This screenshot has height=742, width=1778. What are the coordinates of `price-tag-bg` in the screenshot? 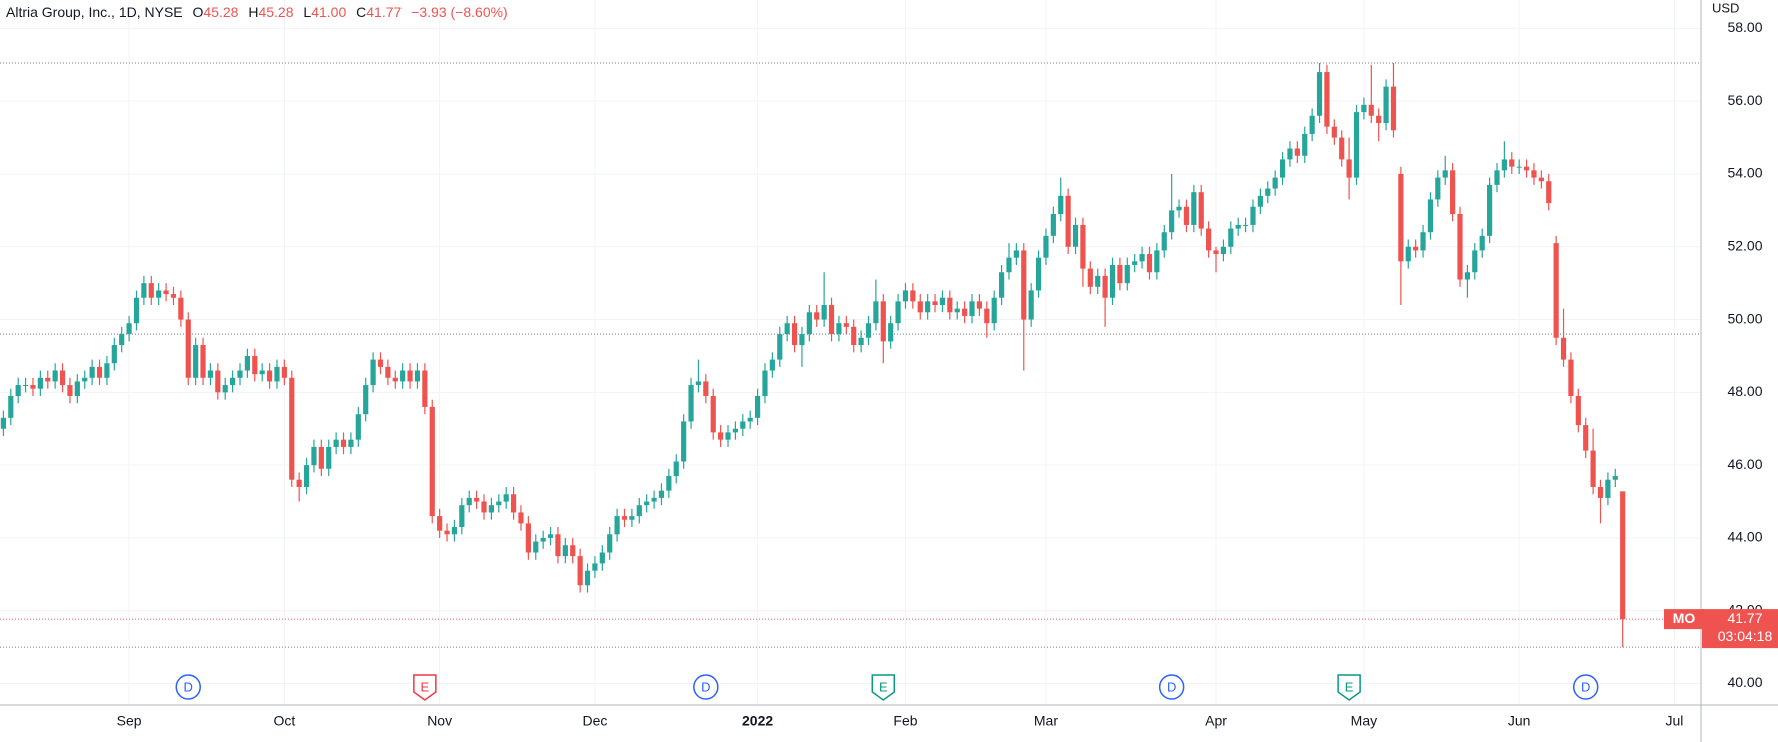 It's located at (1740, 629).